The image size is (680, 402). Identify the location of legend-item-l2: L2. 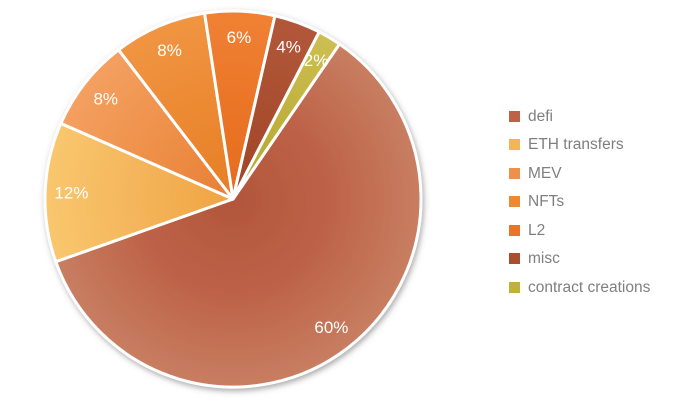
(579, 230).